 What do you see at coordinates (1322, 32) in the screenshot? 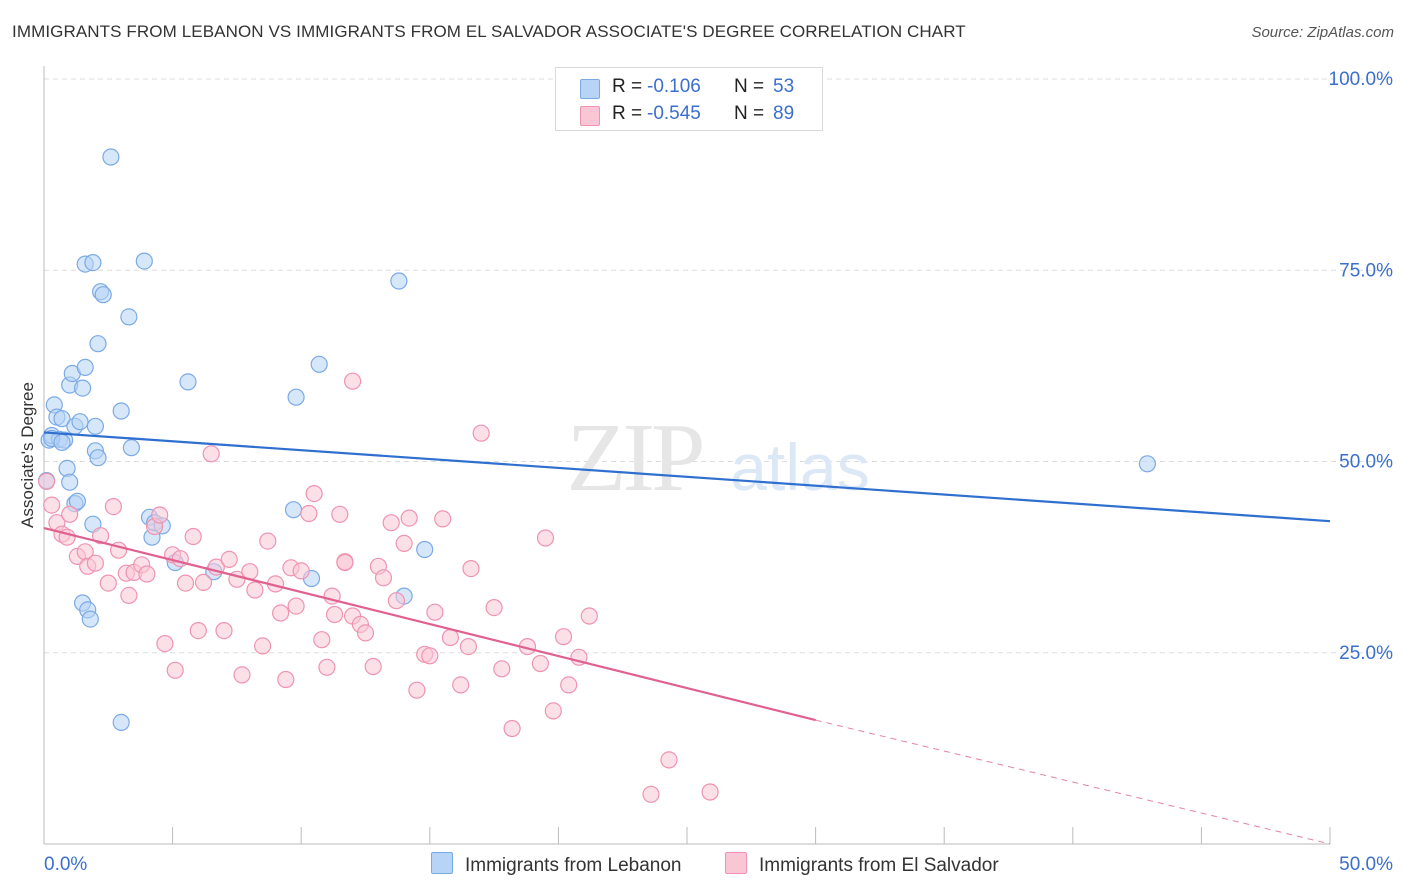
I see `source-credit: Source: ZipAtlas.com` at bounding box center [1322, 32].